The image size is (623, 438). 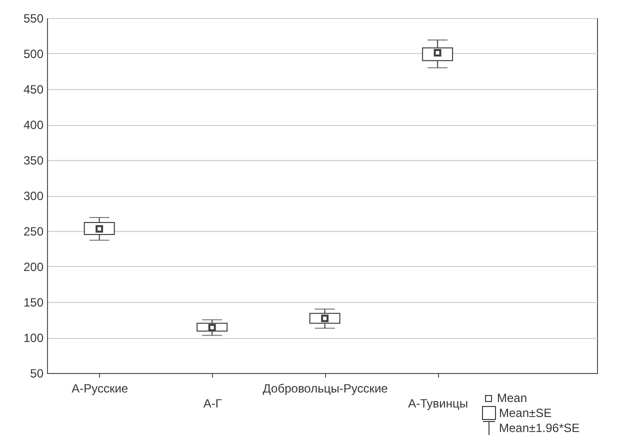 I want to click on y-tick-label: 150, so click(x=33, y=303).